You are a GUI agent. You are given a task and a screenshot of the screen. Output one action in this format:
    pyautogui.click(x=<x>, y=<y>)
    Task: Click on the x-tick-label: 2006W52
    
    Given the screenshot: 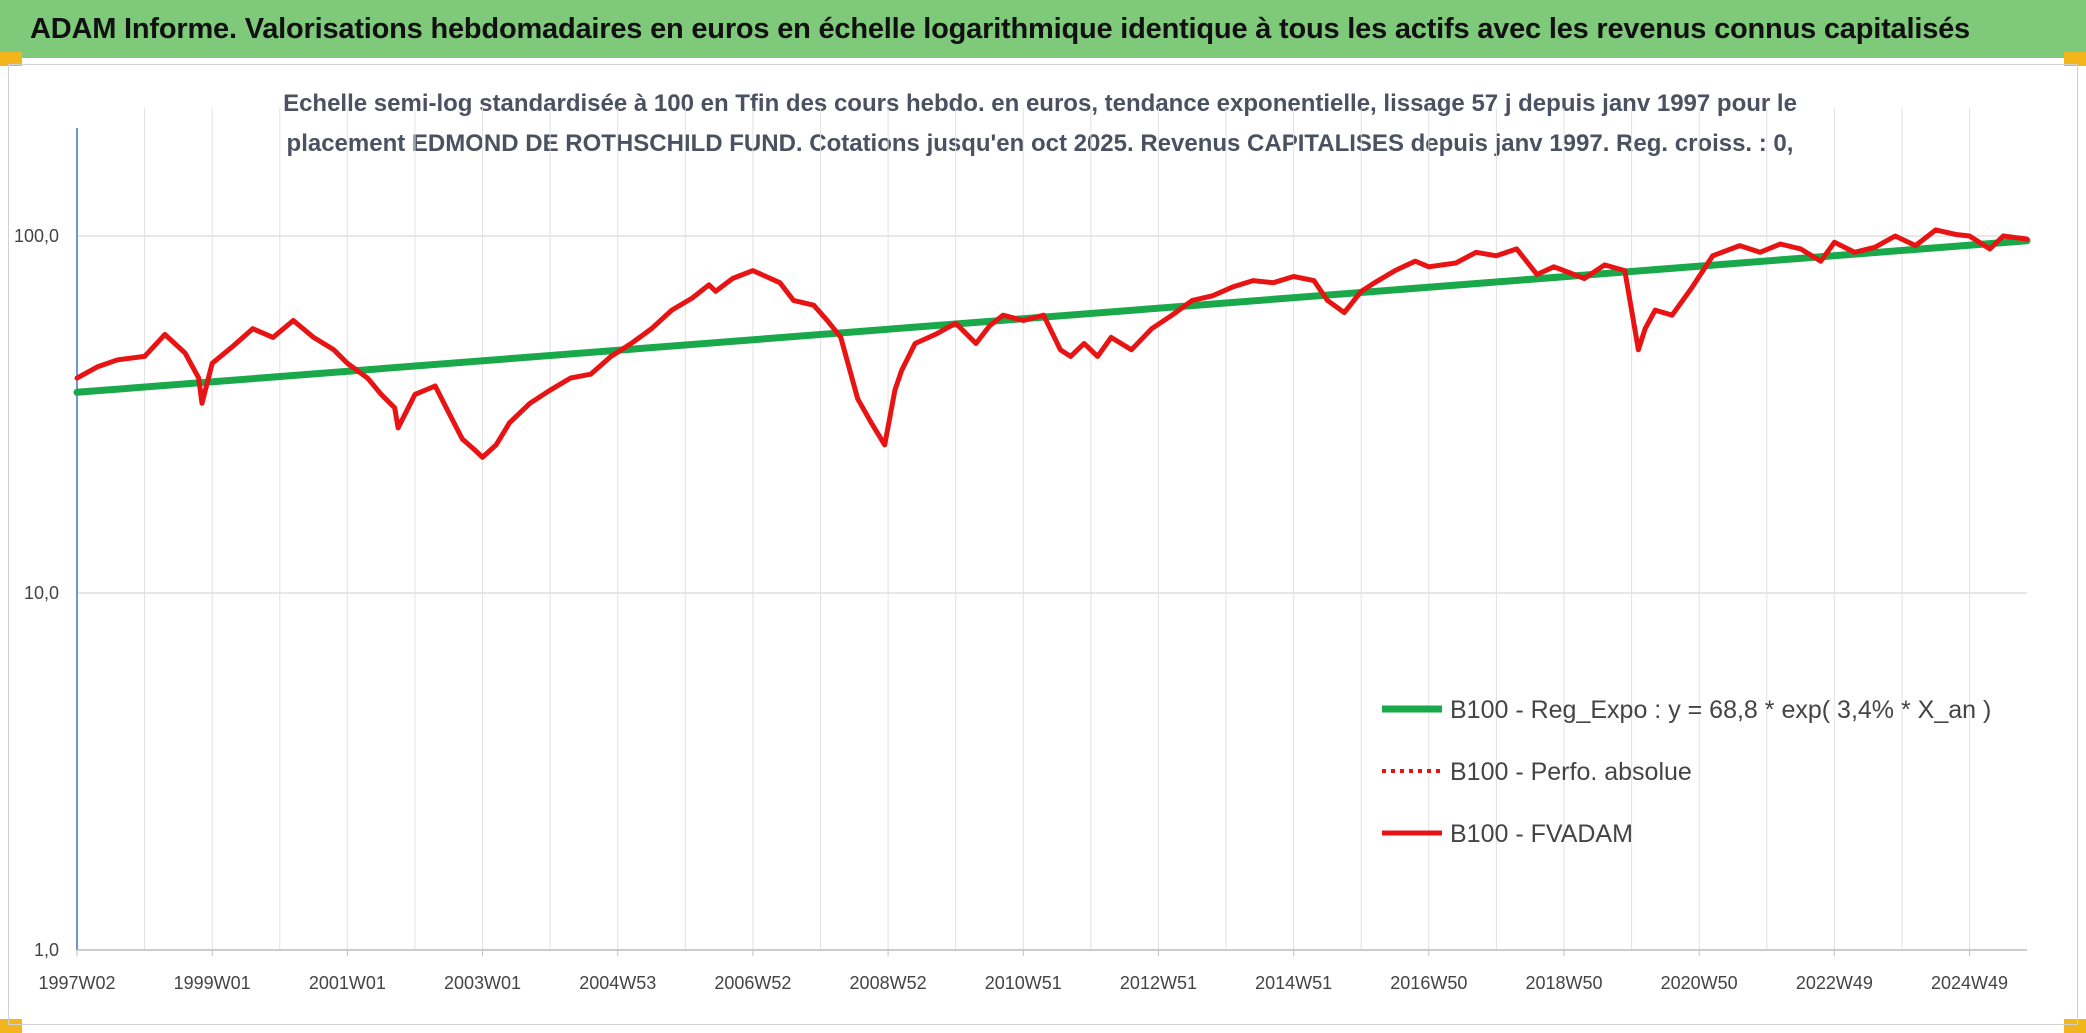 What is the action you would take?
    pyautogui.click(x=752, y=983)
    